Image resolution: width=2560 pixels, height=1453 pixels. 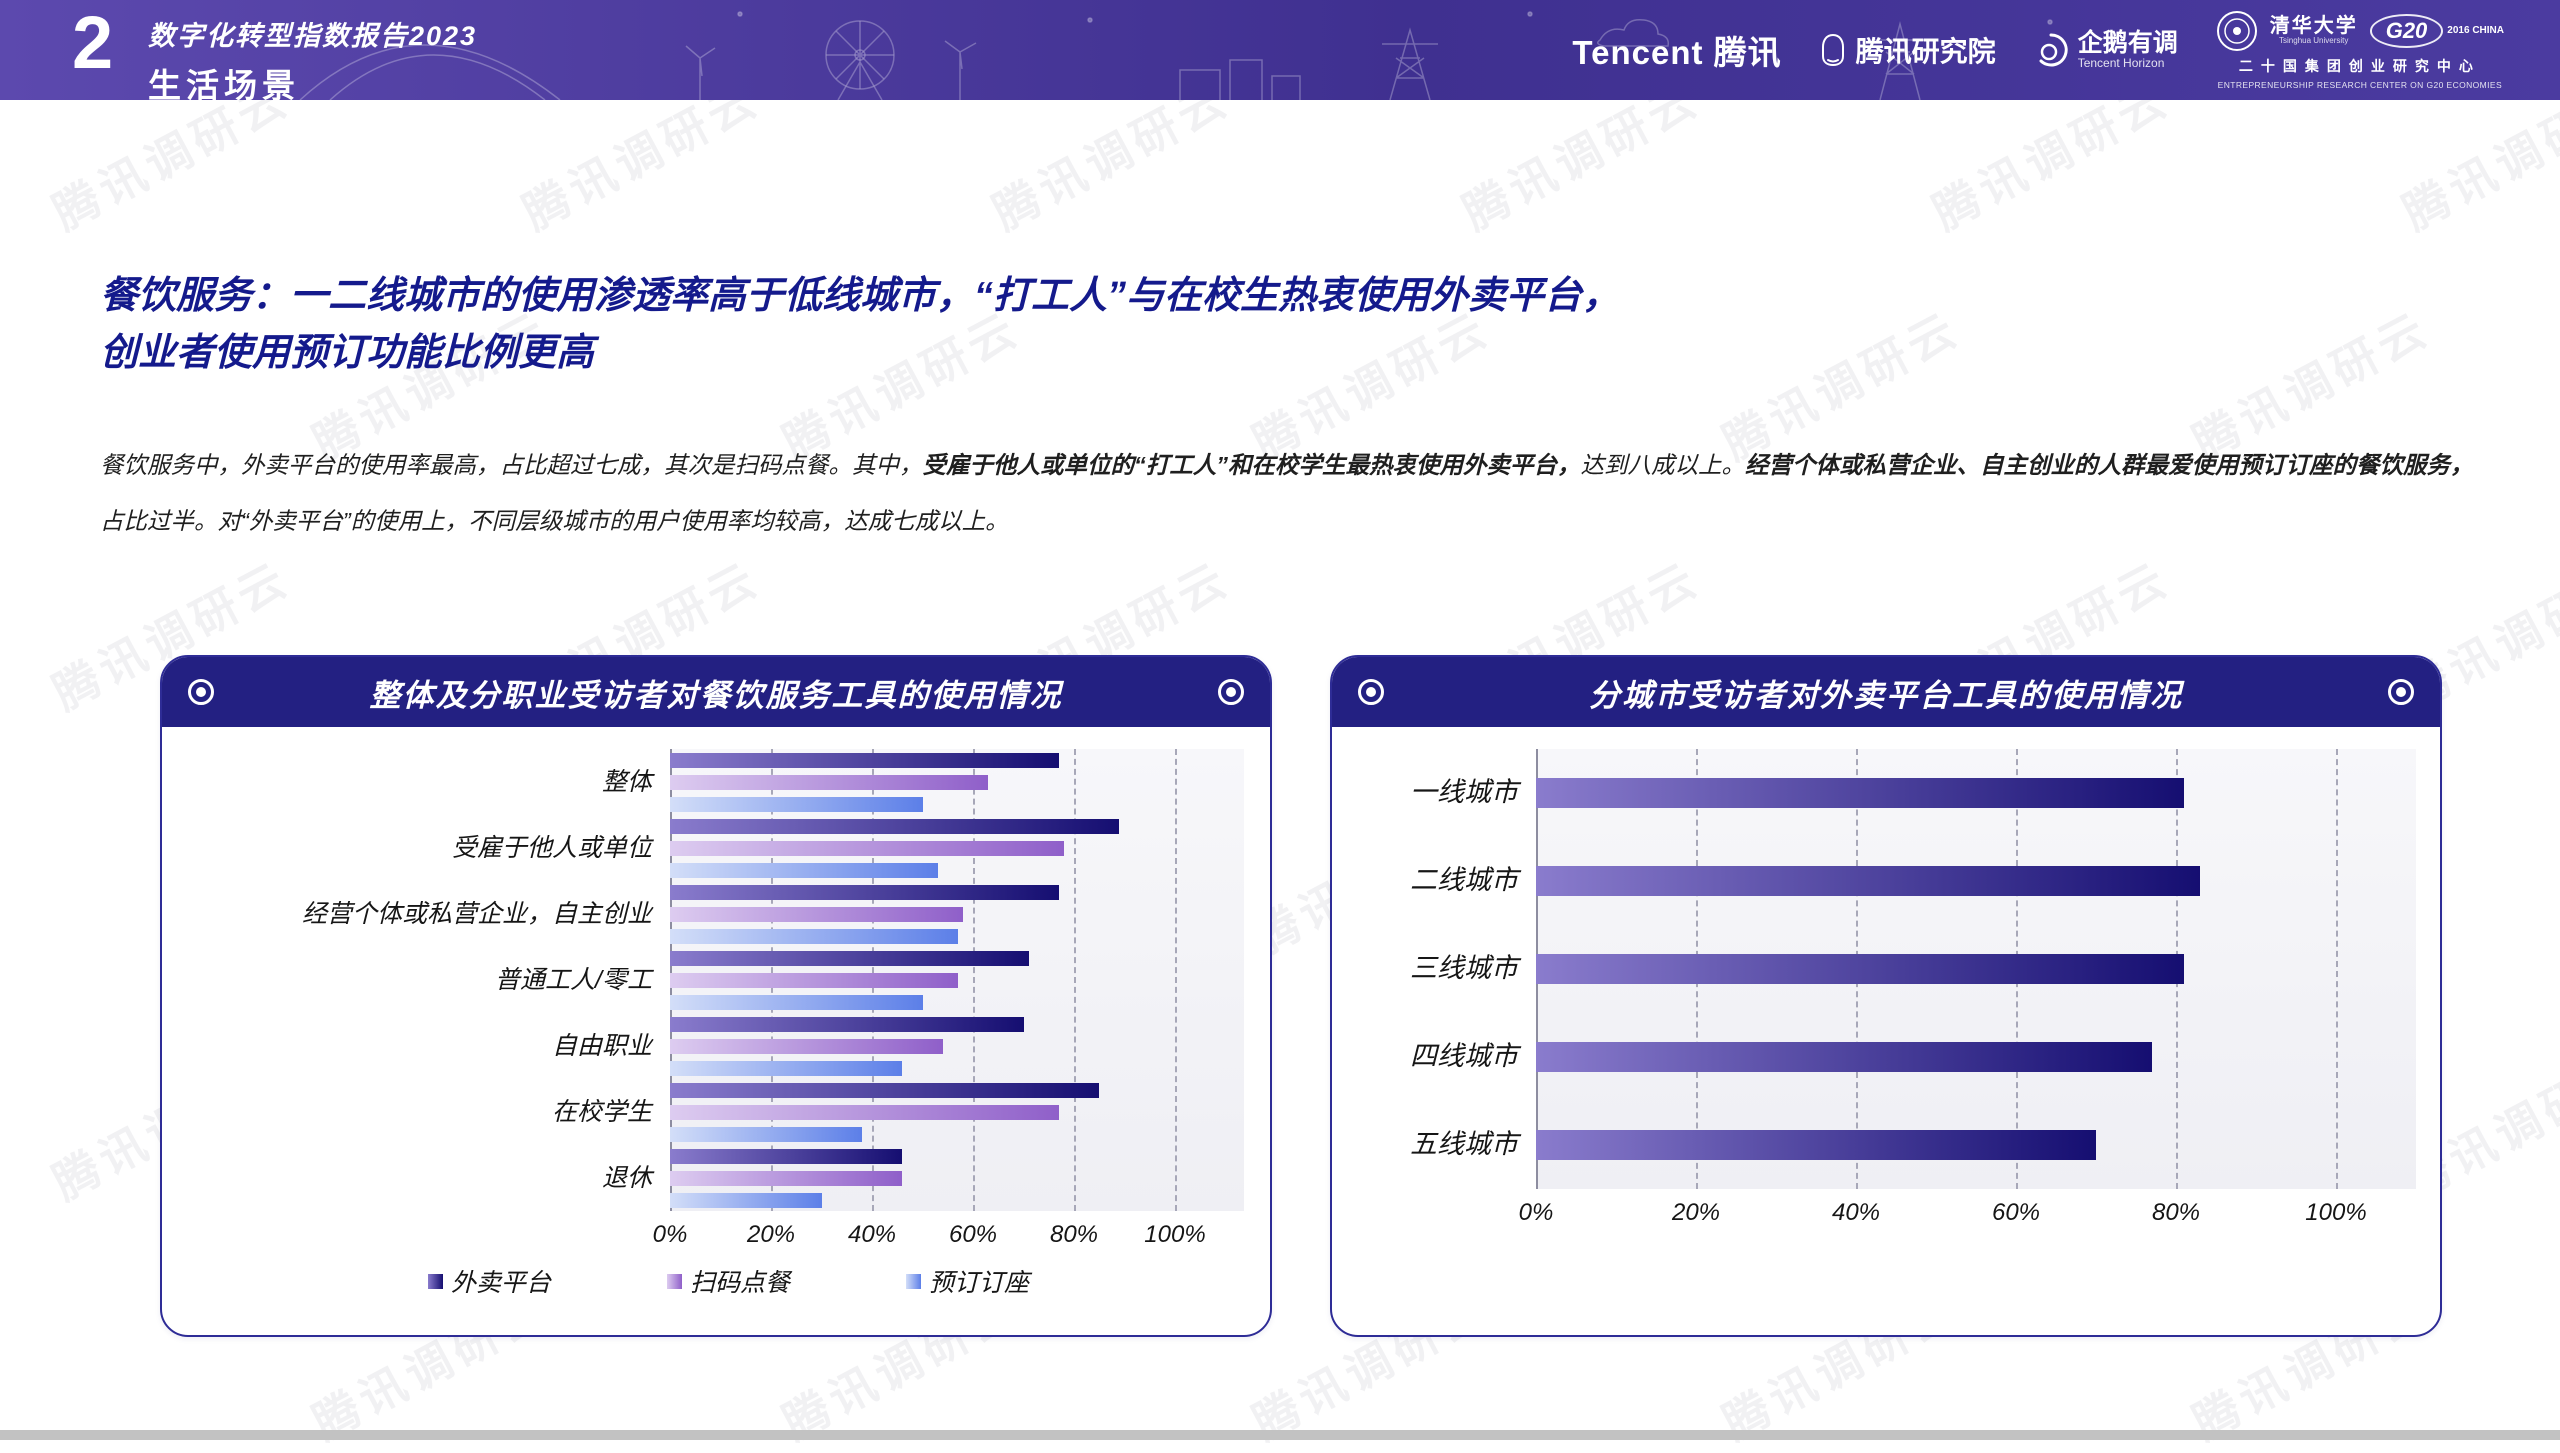 What do you see at coordinates (2236, 31) in the screenshot?
I see `tsinghua-emblem-icon` at bounding box center [2236, 31].